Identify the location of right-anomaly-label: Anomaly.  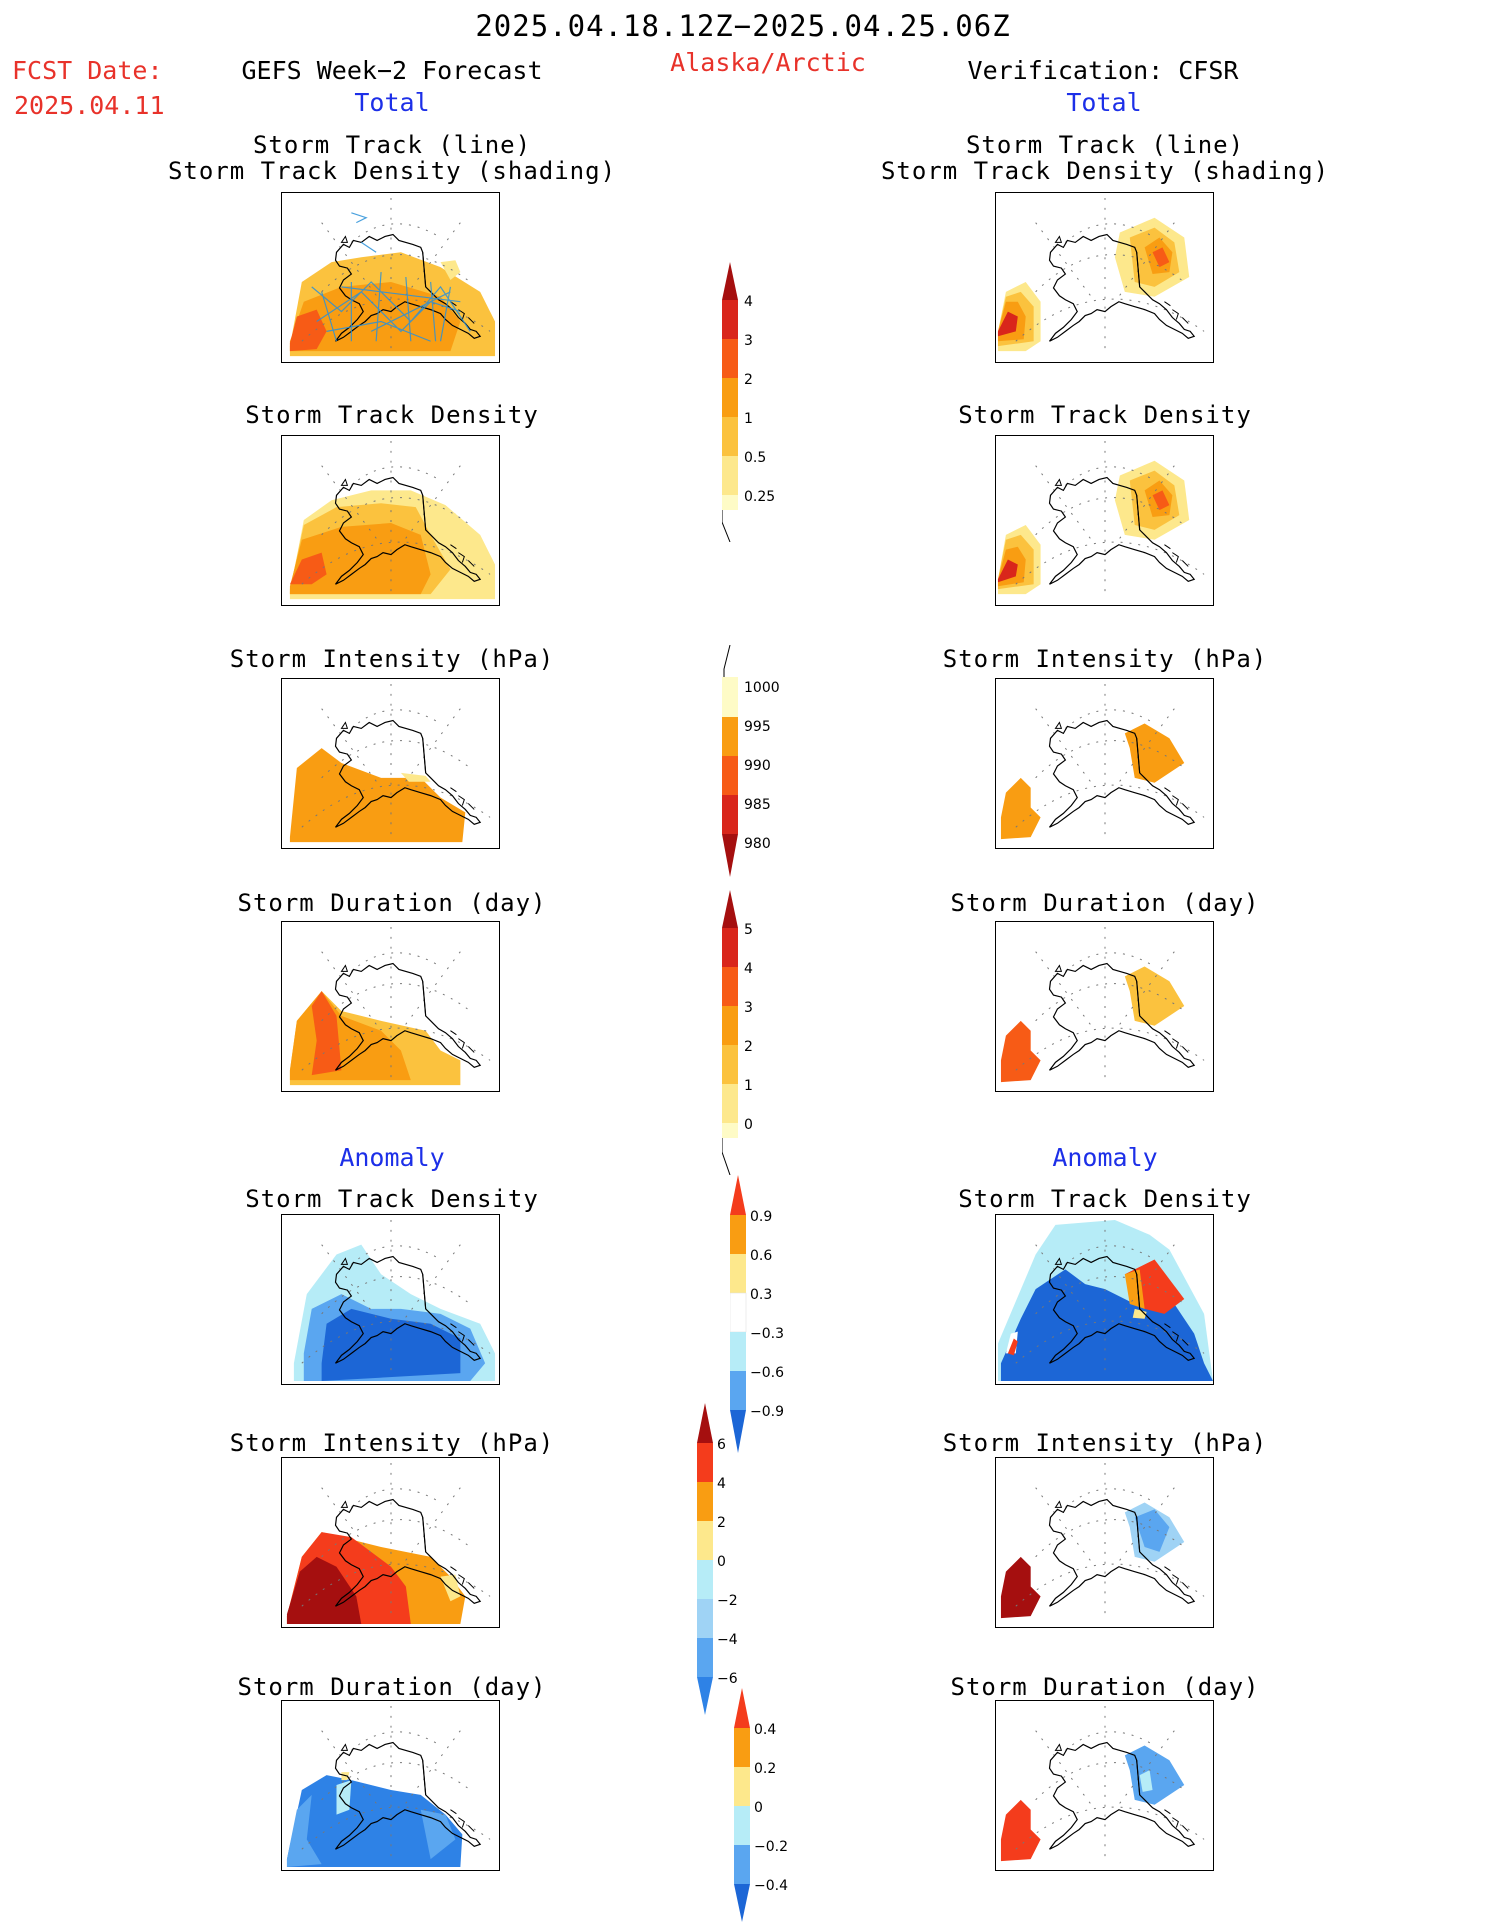
(1105, 1157).